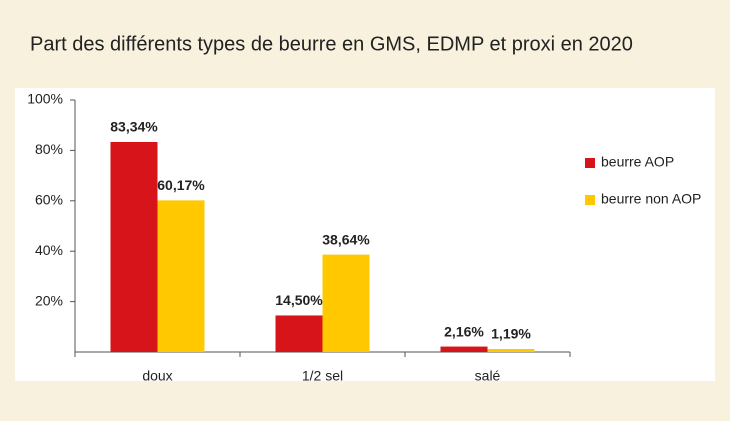 This screenshot has width=730, height=421. I want to click on value-label: 60,17%, so click(181, 185).